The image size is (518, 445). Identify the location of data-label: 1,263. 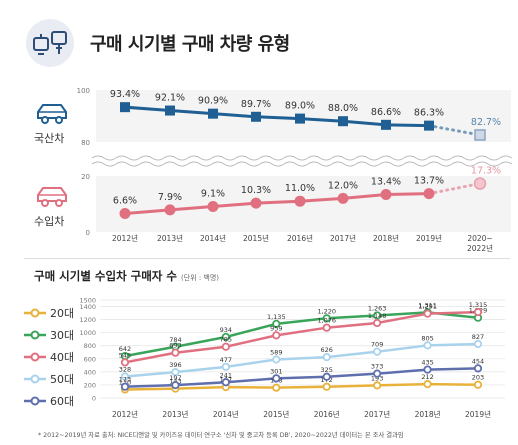
(377, 308).